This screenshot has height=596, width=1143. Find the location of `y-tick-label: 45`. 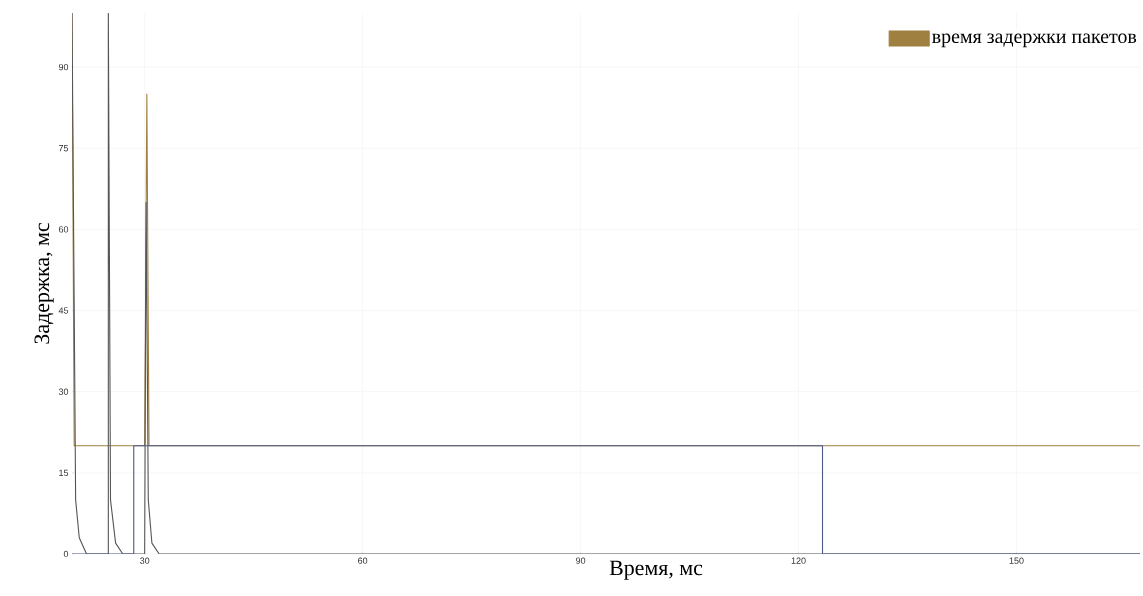

y-tick-label: 45 is located at coordinates (63, 310).